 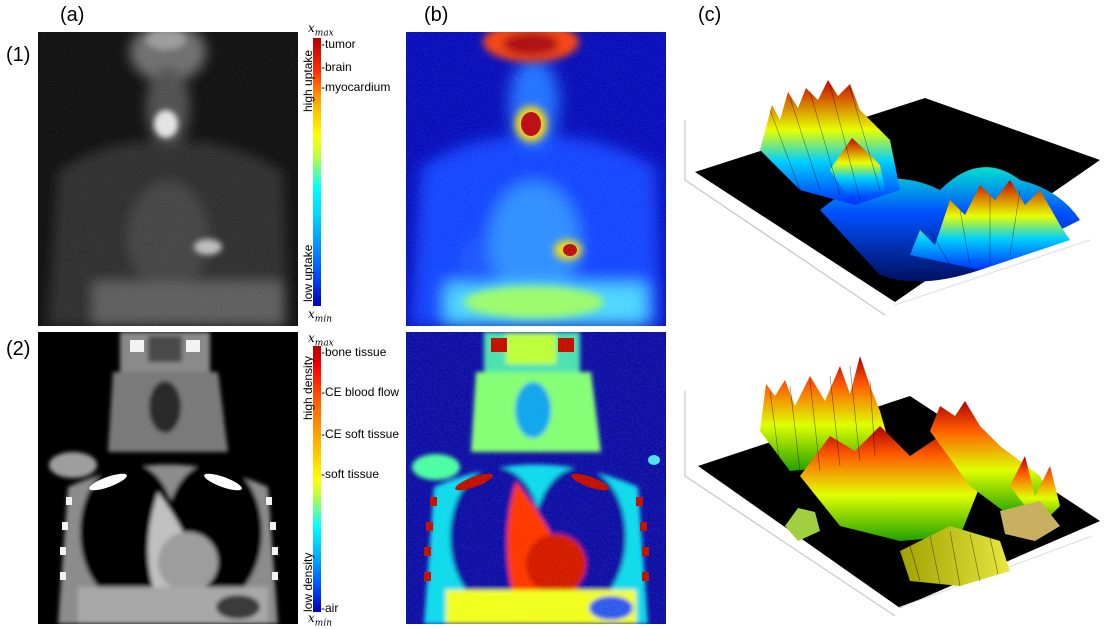 I want to click on row-label-2: (2), so click(x=18, y=349).